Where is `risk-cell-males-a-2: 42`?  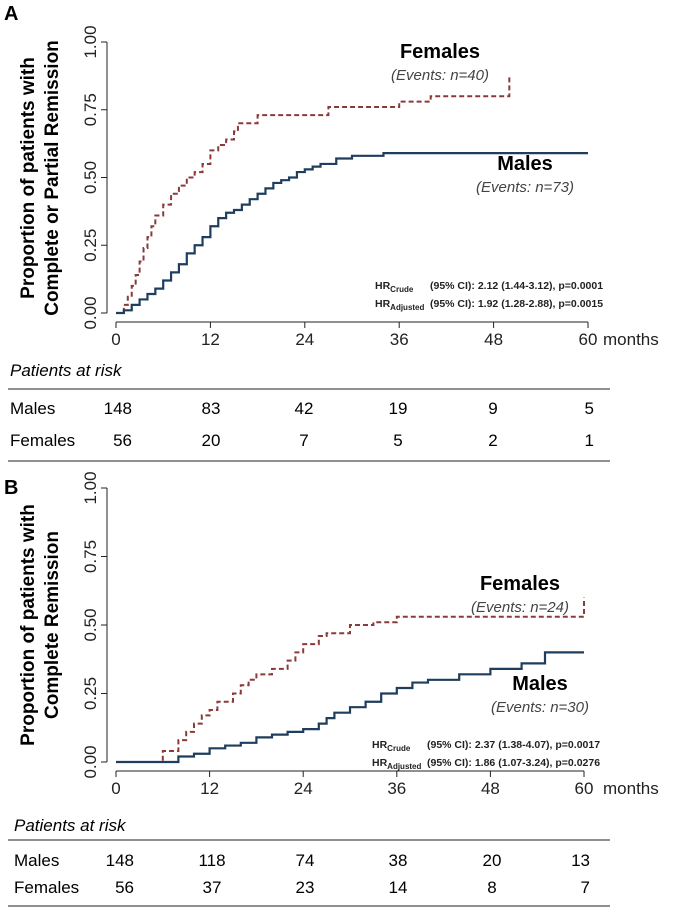 risk-cell-males-a-2: 42 is located at coordinates (304, 408).